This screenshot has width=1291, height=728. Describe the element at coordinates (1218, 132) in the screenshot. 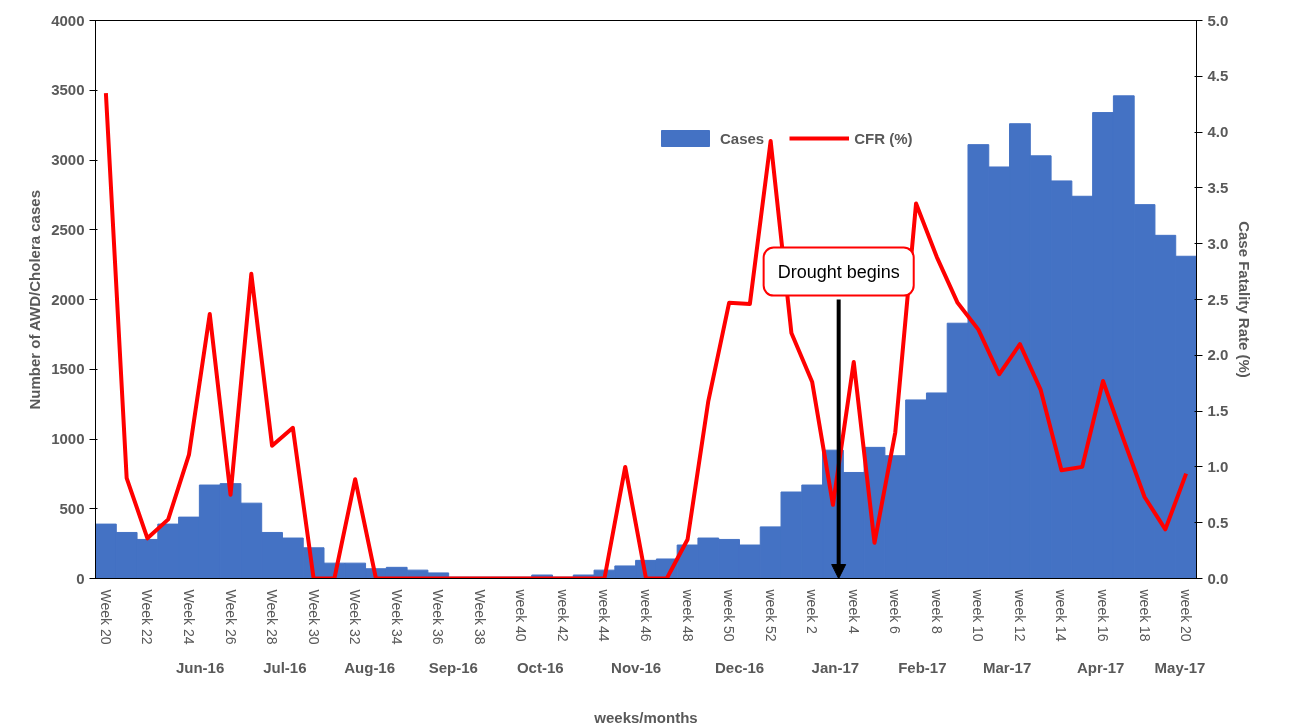

I see `y2-tick-label: 4.0` at that location.